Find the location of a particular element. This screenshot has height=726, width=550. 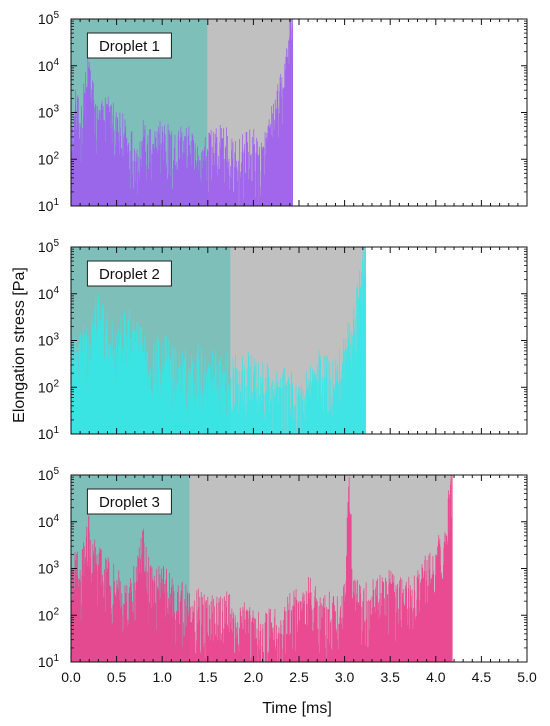

y-axis-title: Elongation stress [Pa] is located at coordinates (19, 345).